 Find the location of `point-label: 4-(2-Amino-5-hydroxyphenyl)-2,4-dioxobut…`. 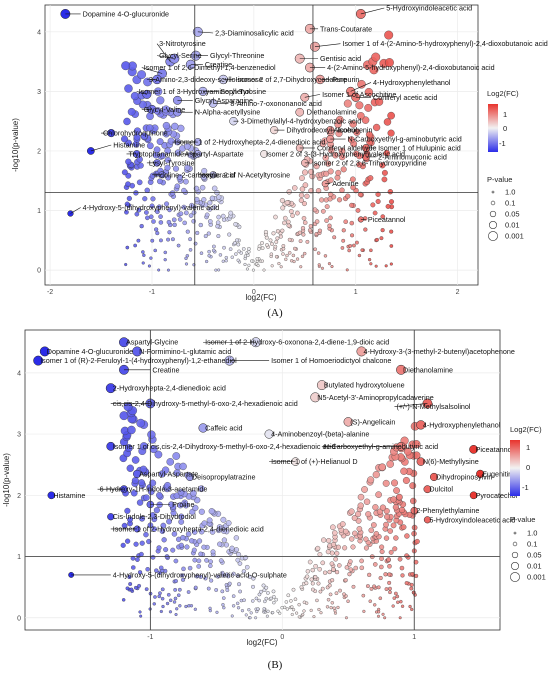

point-label: 4-(2-Amino-5-hydroxyphenyl)-2,4-dioxobut… is located at coordinates (410, 67).